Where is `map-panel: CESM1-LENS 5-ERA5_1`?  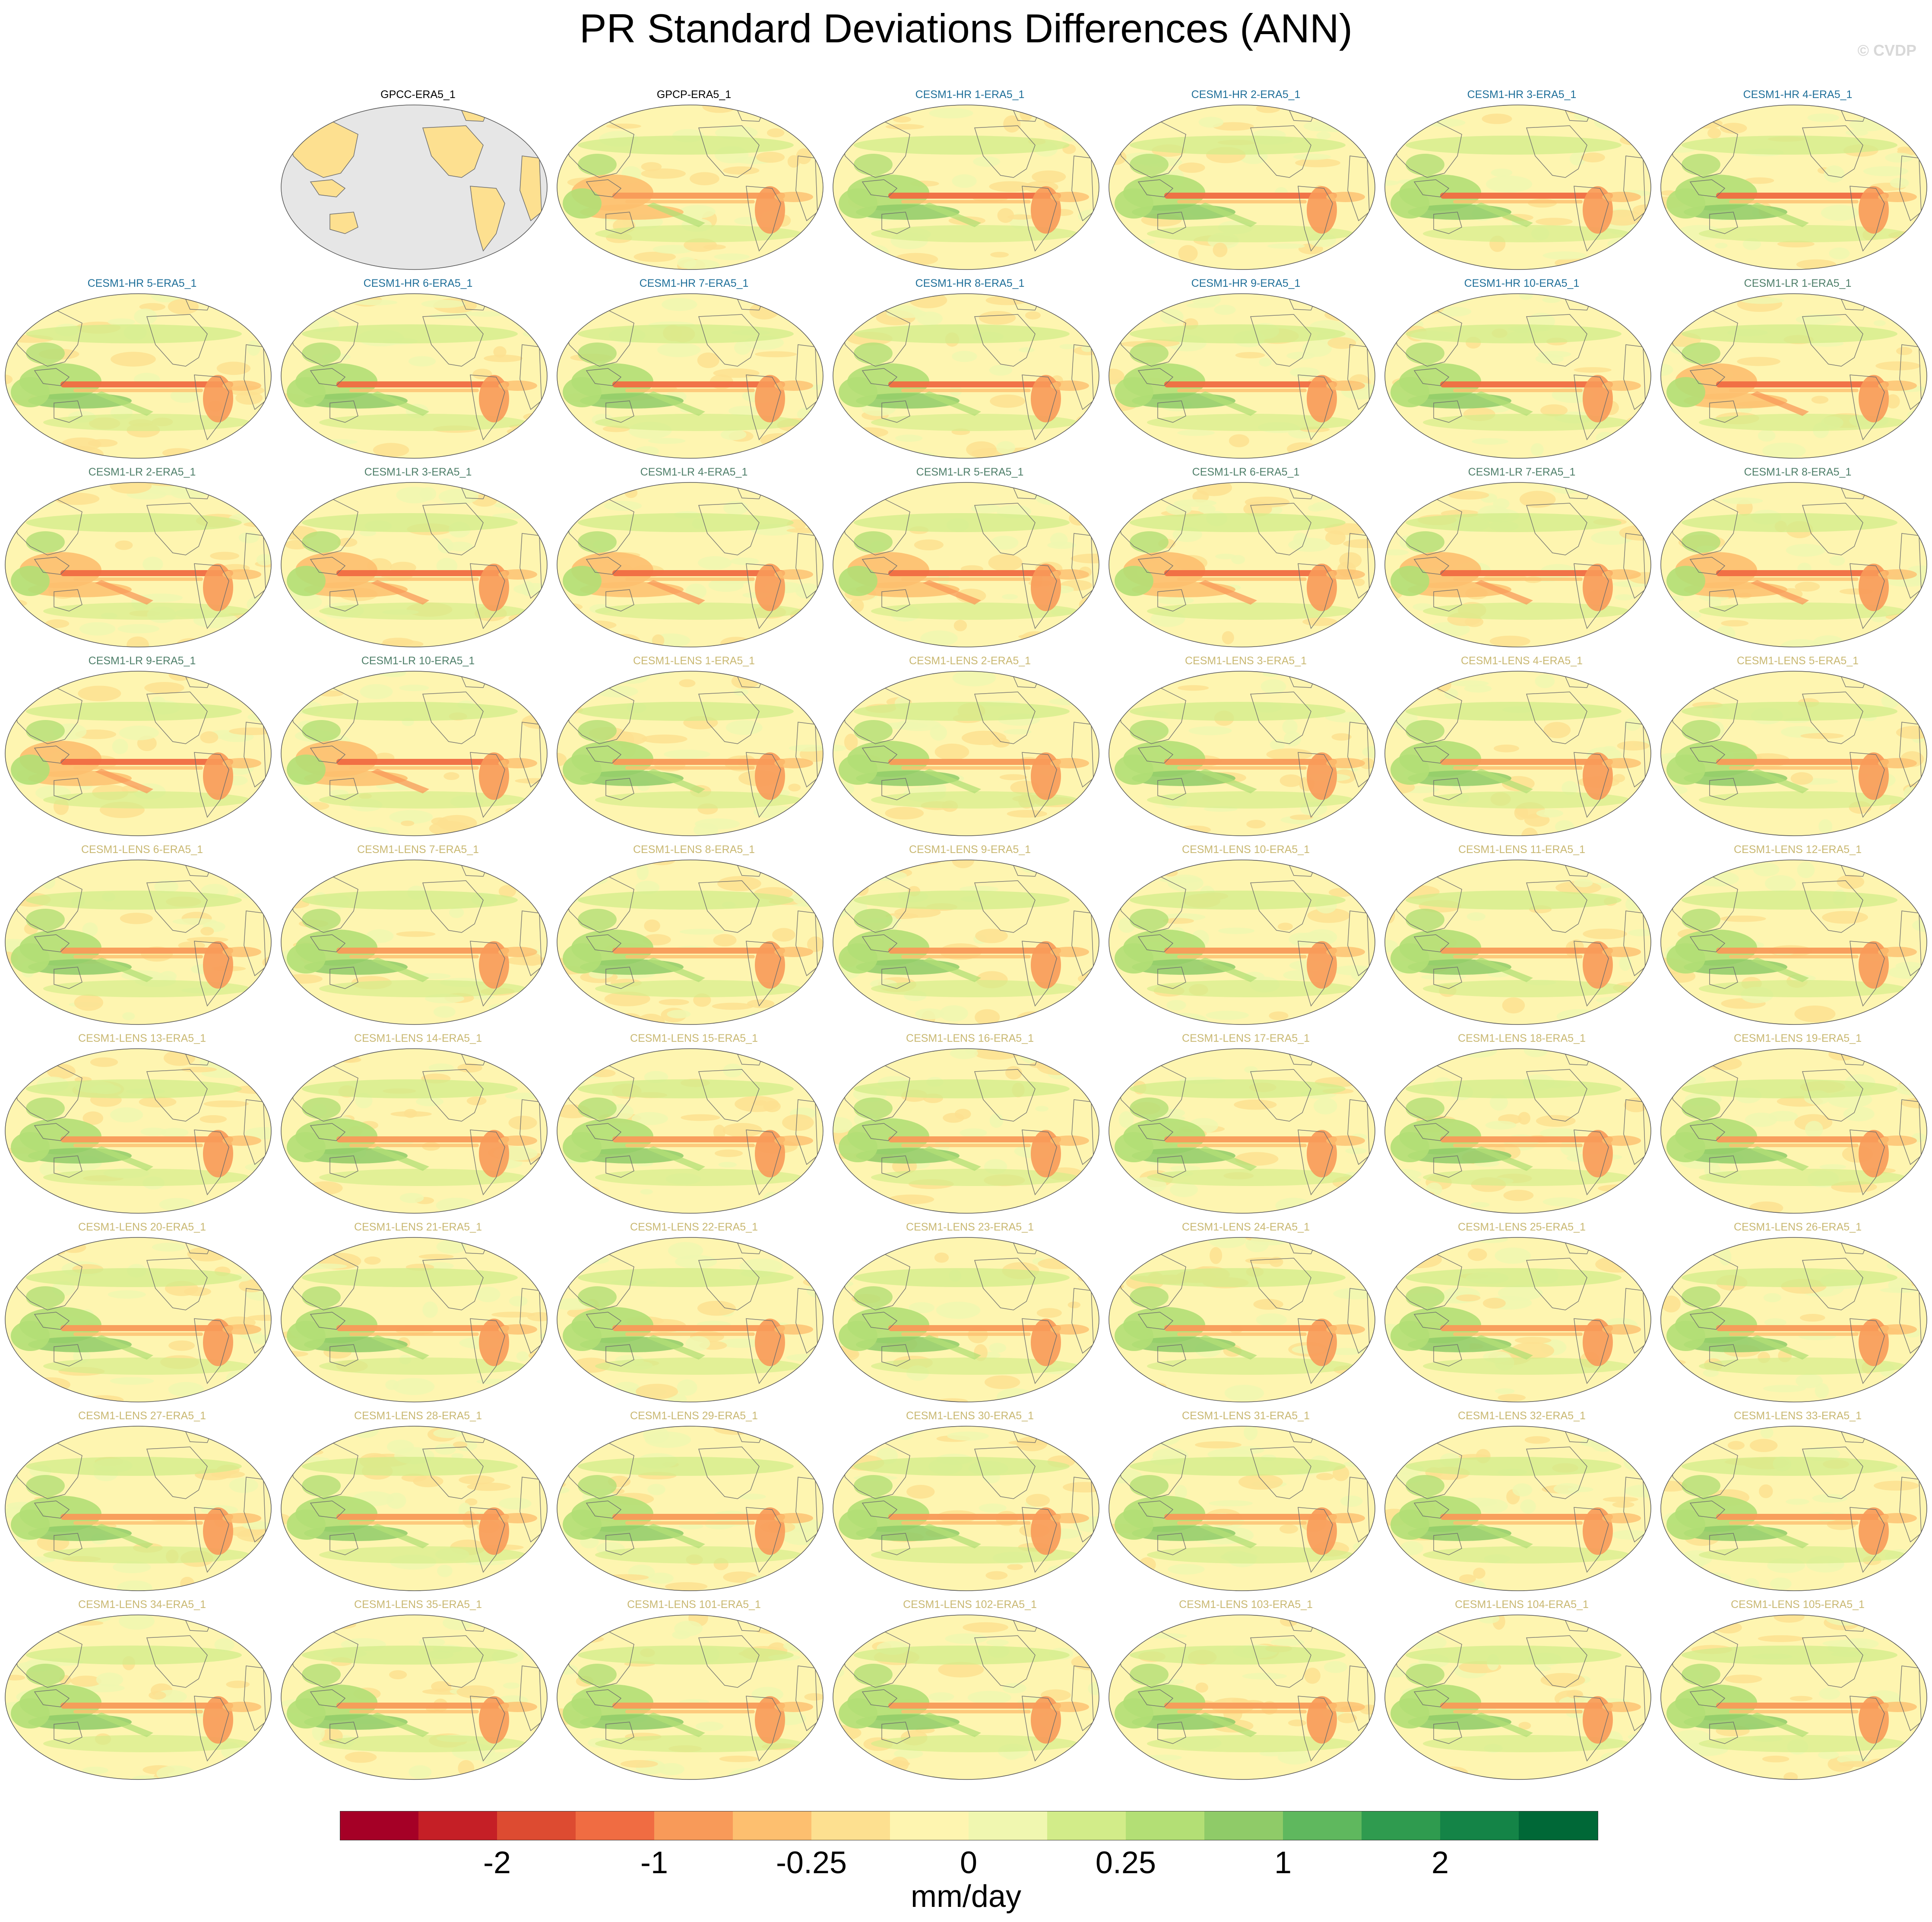 map-panel: CESM1-LENS 5-ERA5_1 is located at coordinates (1796, 750).